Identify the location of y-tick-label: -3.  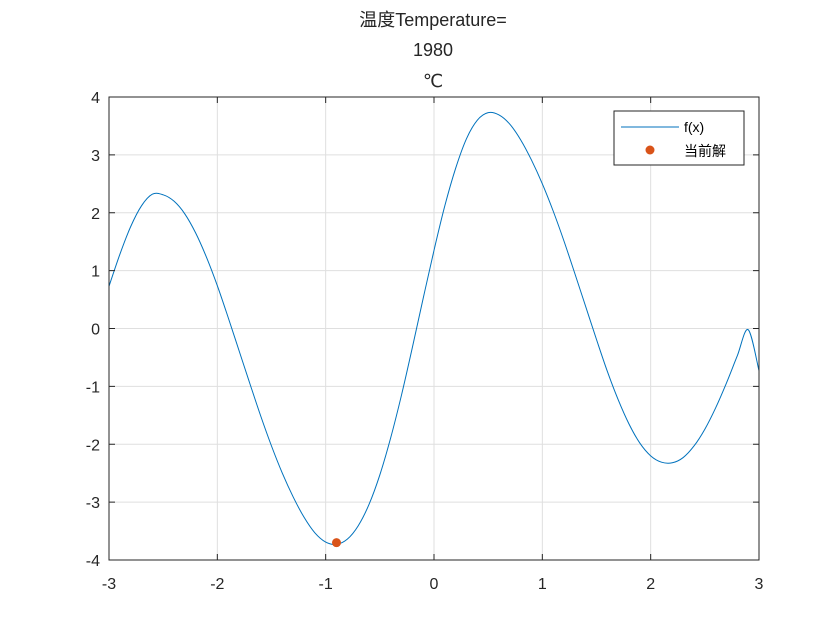
(93, 503).